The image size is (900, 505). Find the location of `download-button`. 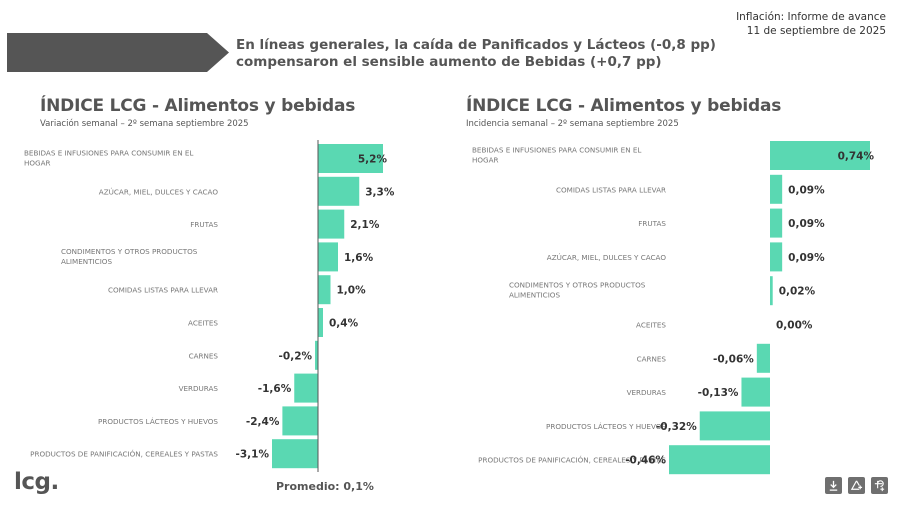

download-button is located at coordinates (833, 485).